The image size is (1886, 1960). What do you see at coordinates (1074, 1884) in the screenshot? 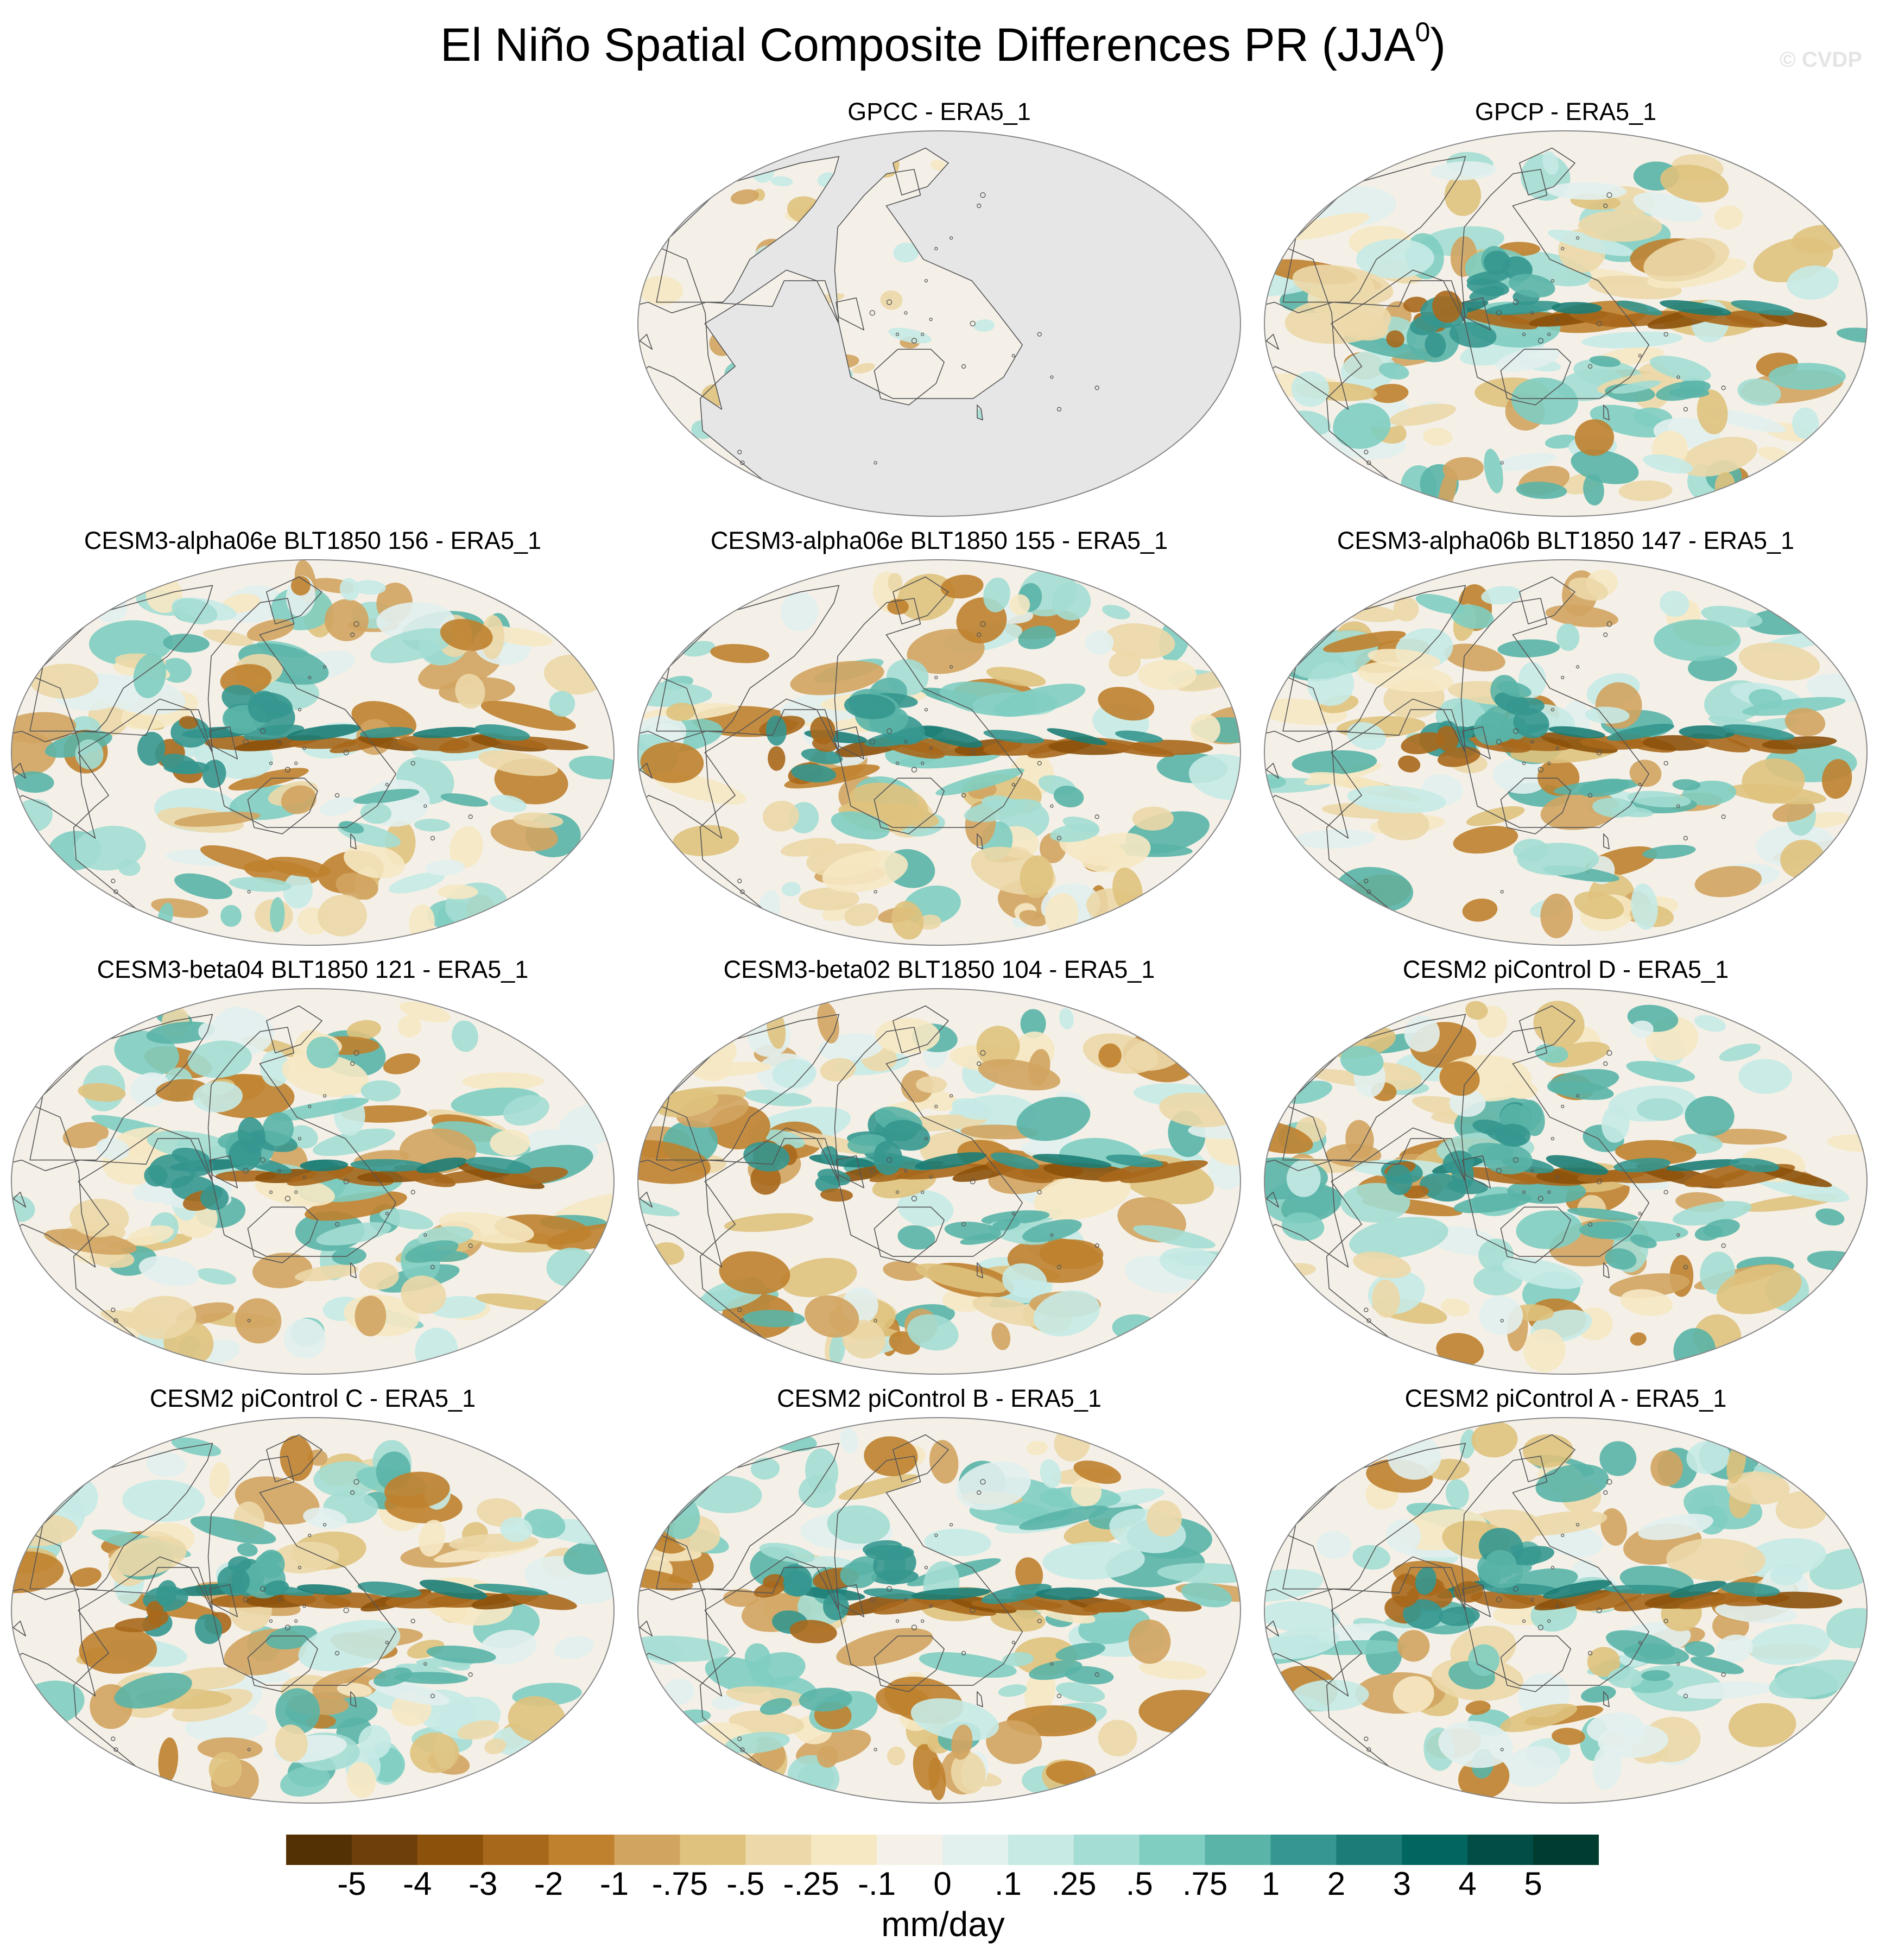
I see `colorbar-tick-label: .25` at bounding box center [1074, 1884].